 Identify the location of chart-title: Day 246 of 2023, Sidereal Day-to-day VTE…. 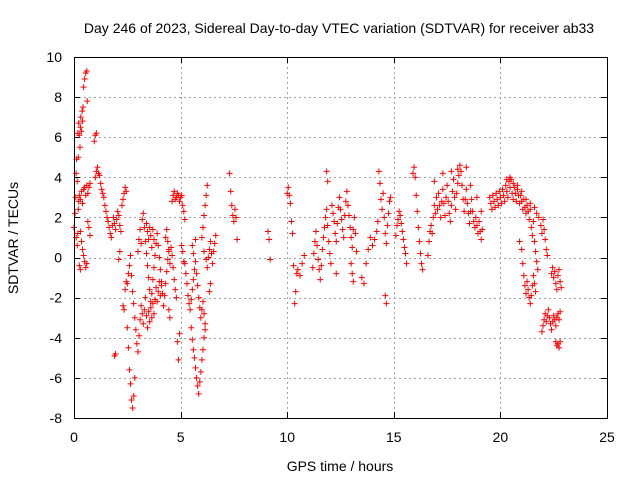
(339, 28).